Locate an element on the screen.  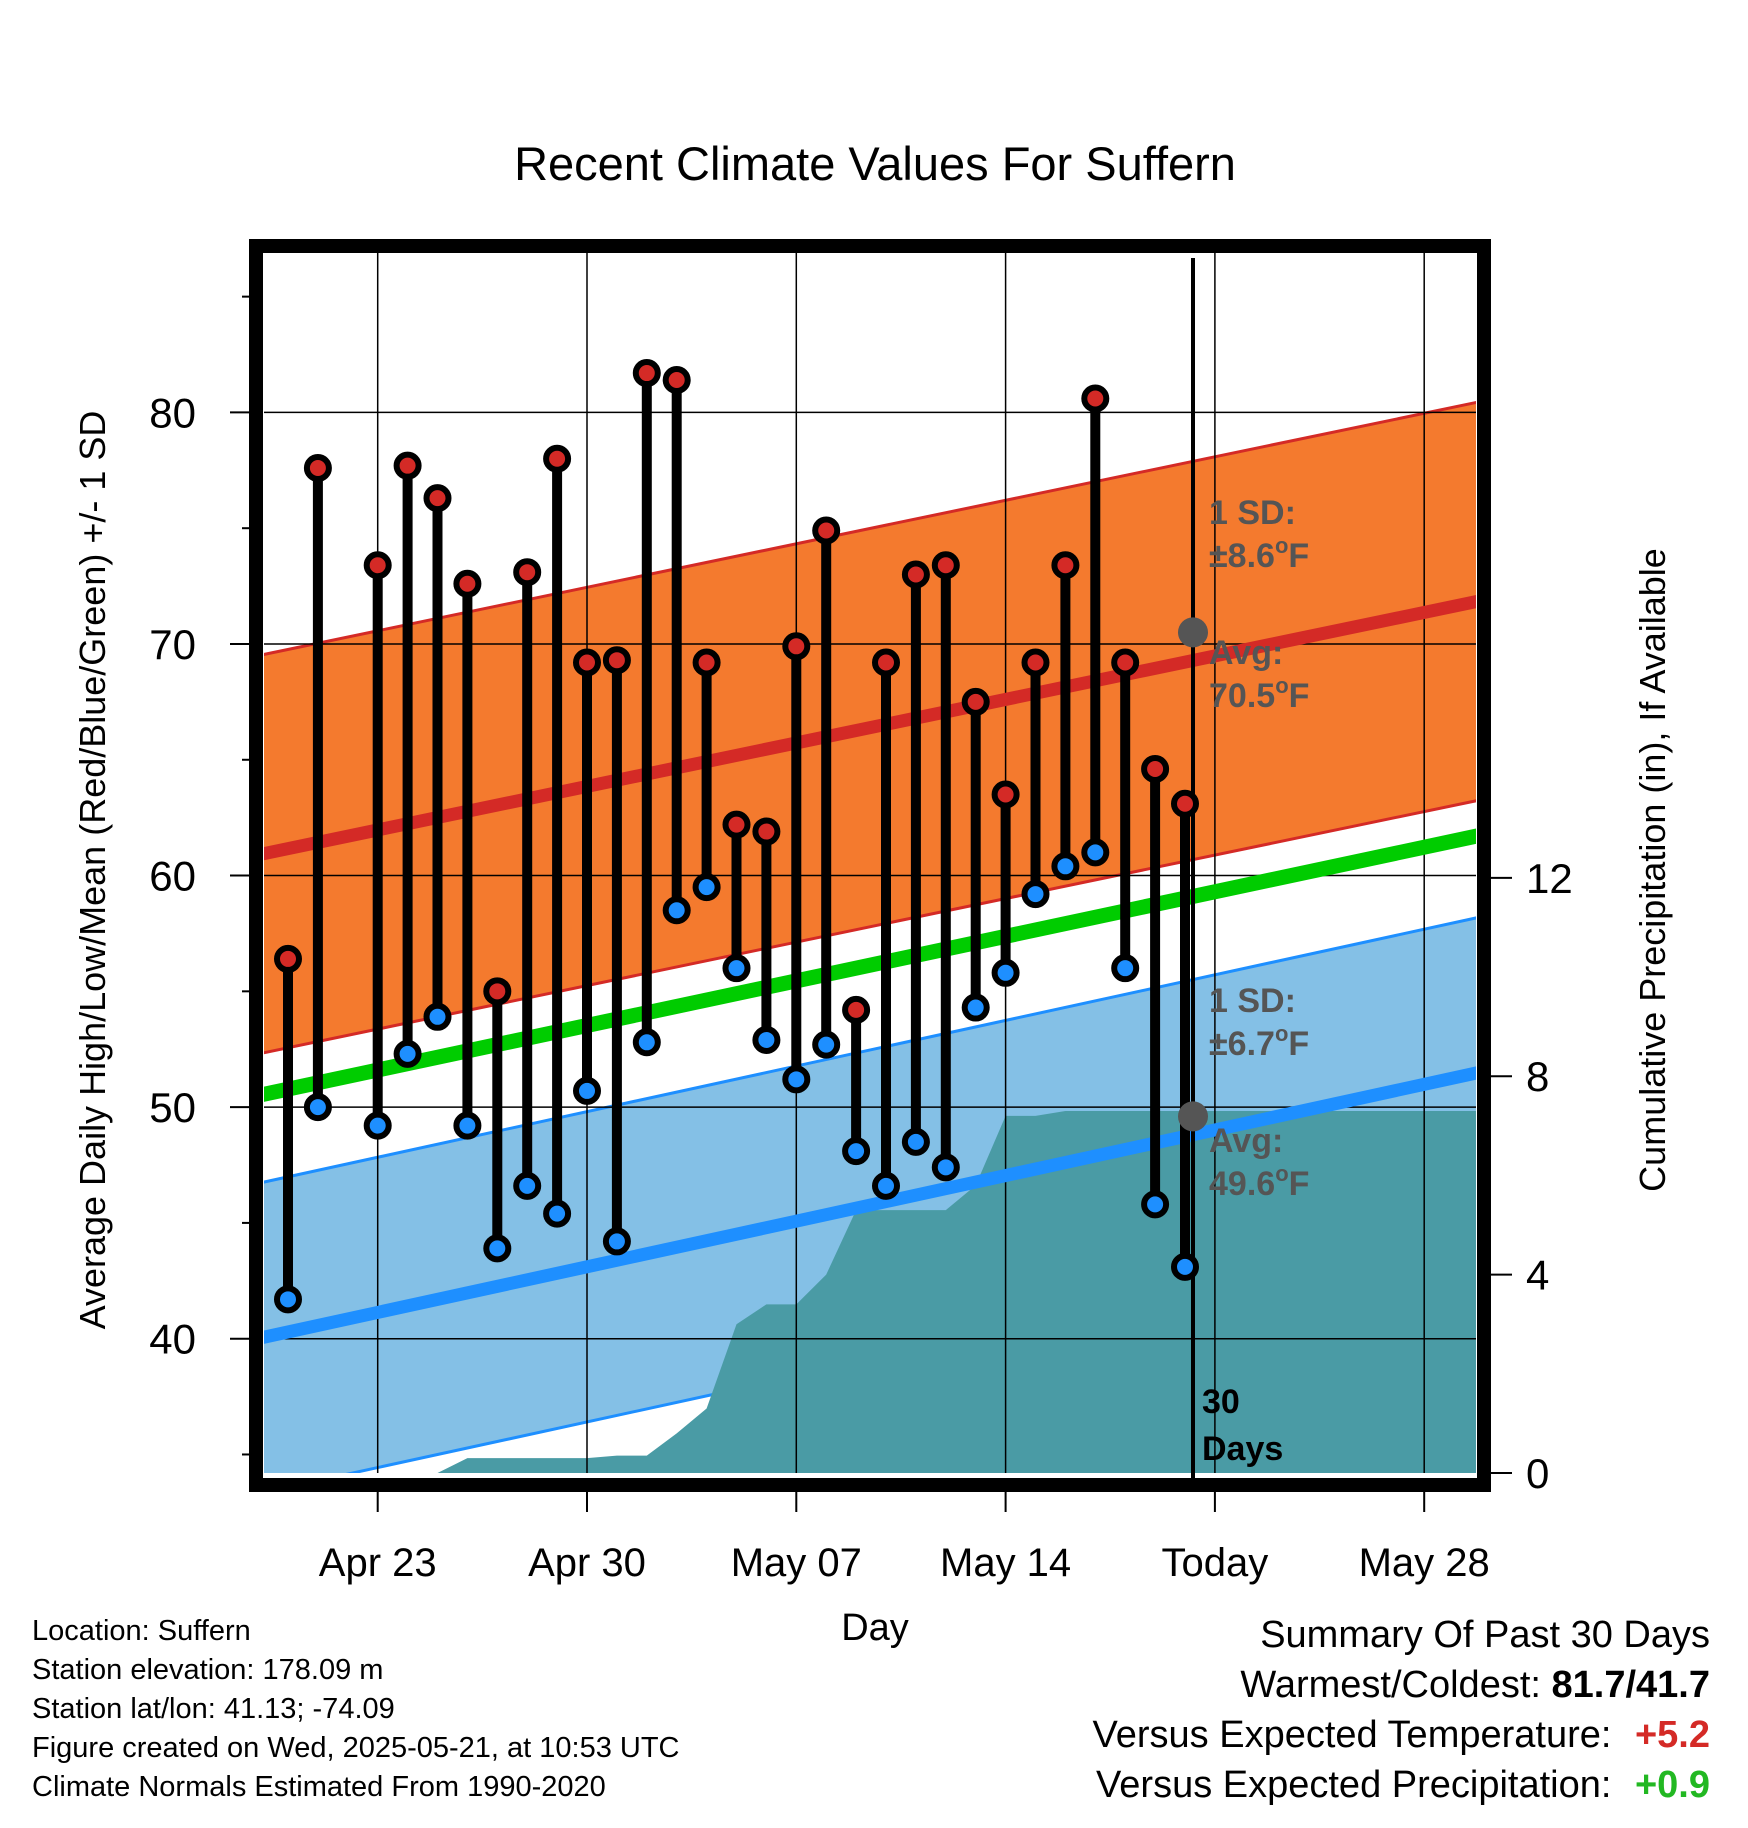
y2-tick-label: 0 is located at coordinates (1537, 1473).